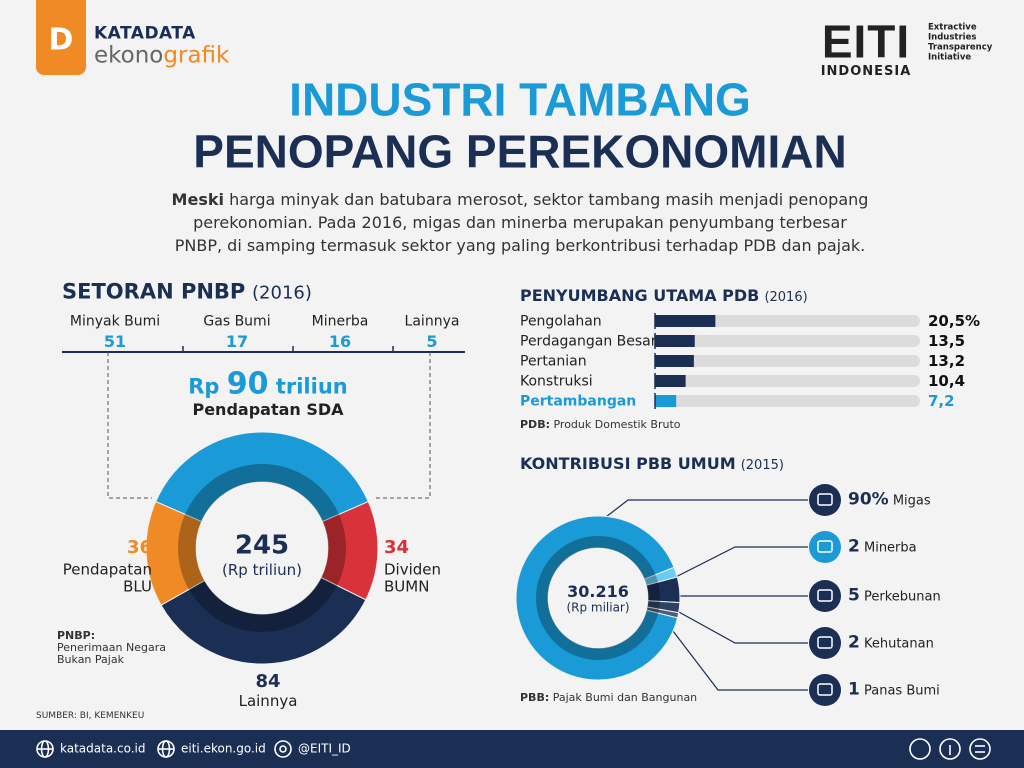 The width and height of the screenshot is (1024, 768). What do you see at coordinates (107, 577) in the screenshot?
I see `pie-category: Pendapatan BLU` at bounding box center [107, 577].